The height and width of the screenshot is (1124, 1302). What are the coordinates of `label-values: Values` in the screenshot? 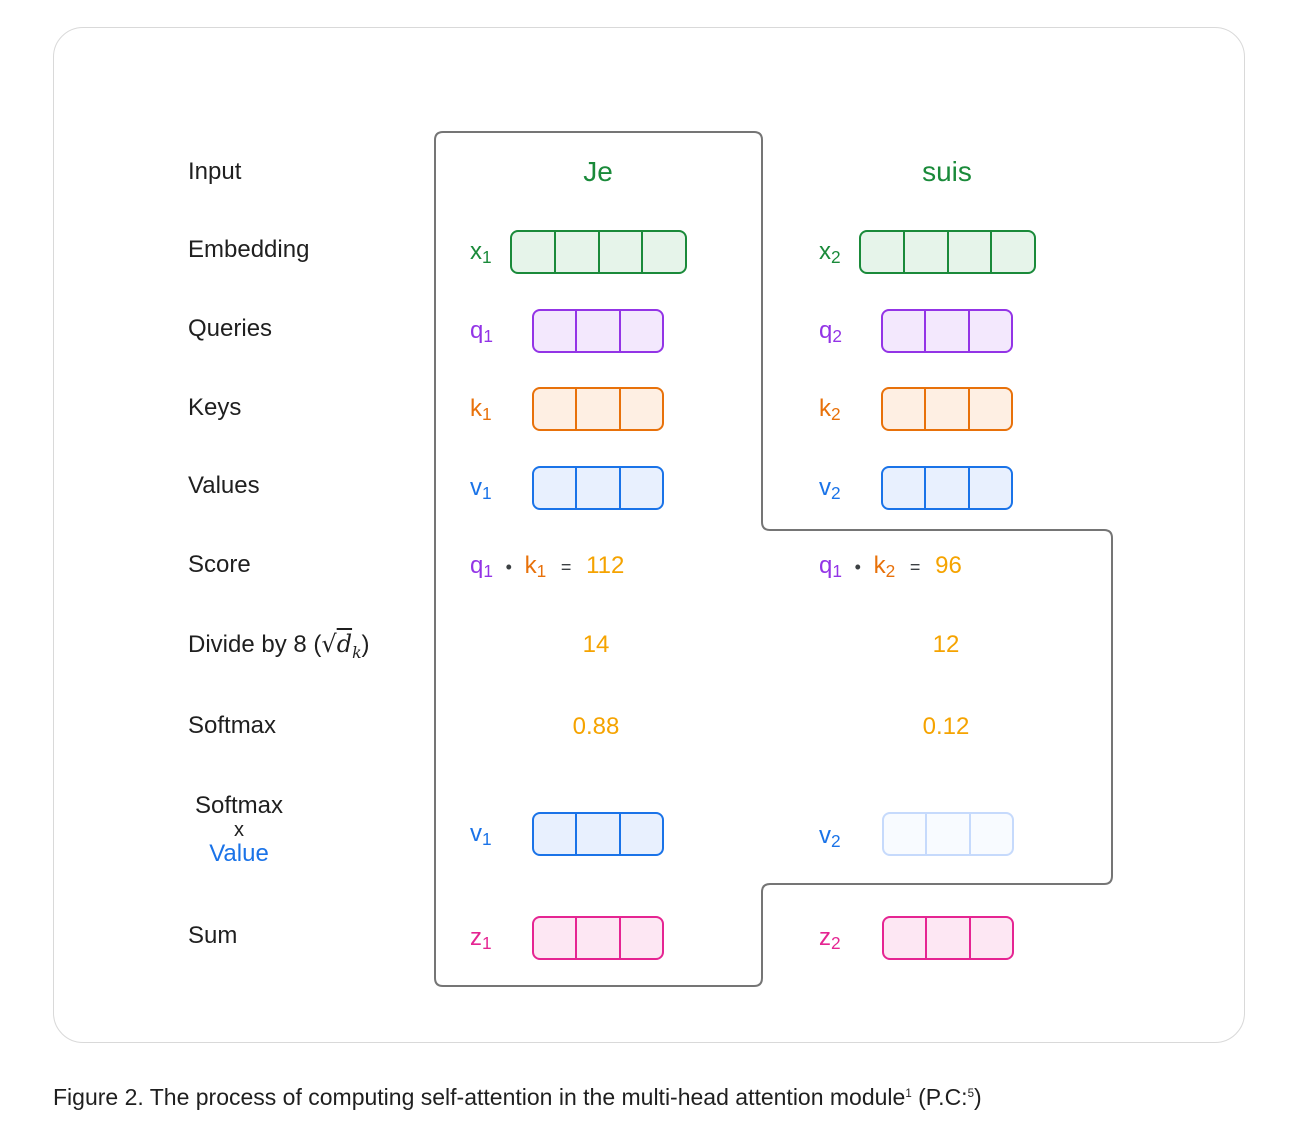 It's located at (224, 485).